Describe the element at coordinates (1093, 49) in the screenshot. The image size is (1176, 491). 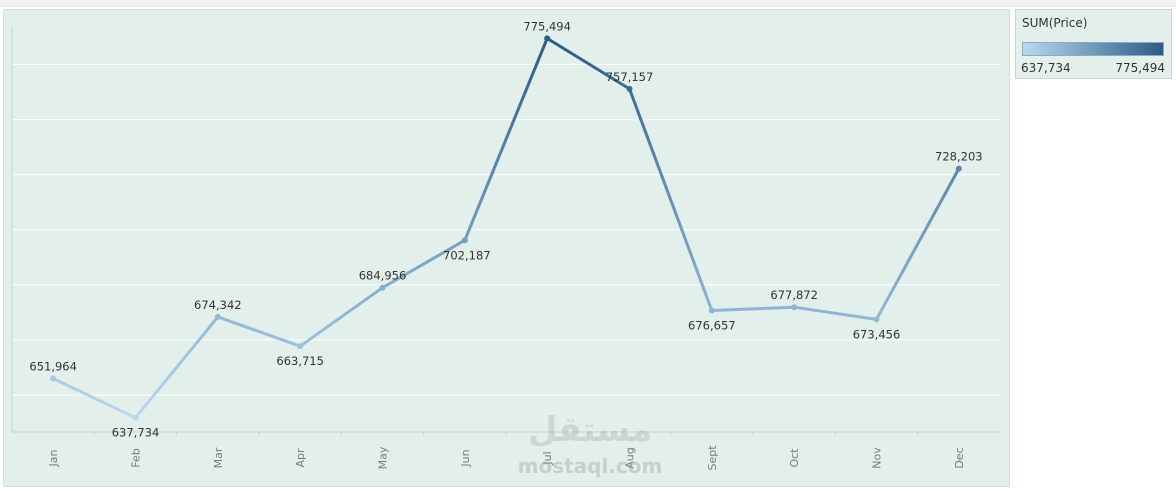
I see `legend-gradient-bar` at that location.